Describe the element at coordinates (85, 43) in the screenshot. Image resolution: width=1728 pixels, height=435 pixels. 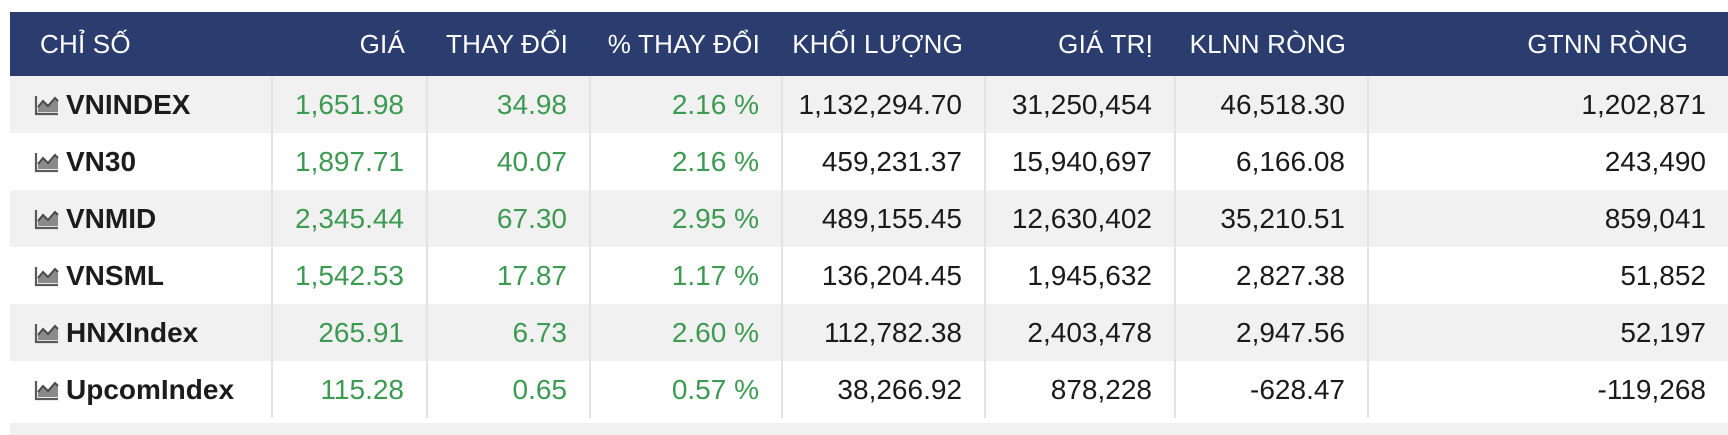
I see `column-header-index: CHỈ SỐ` at that location.